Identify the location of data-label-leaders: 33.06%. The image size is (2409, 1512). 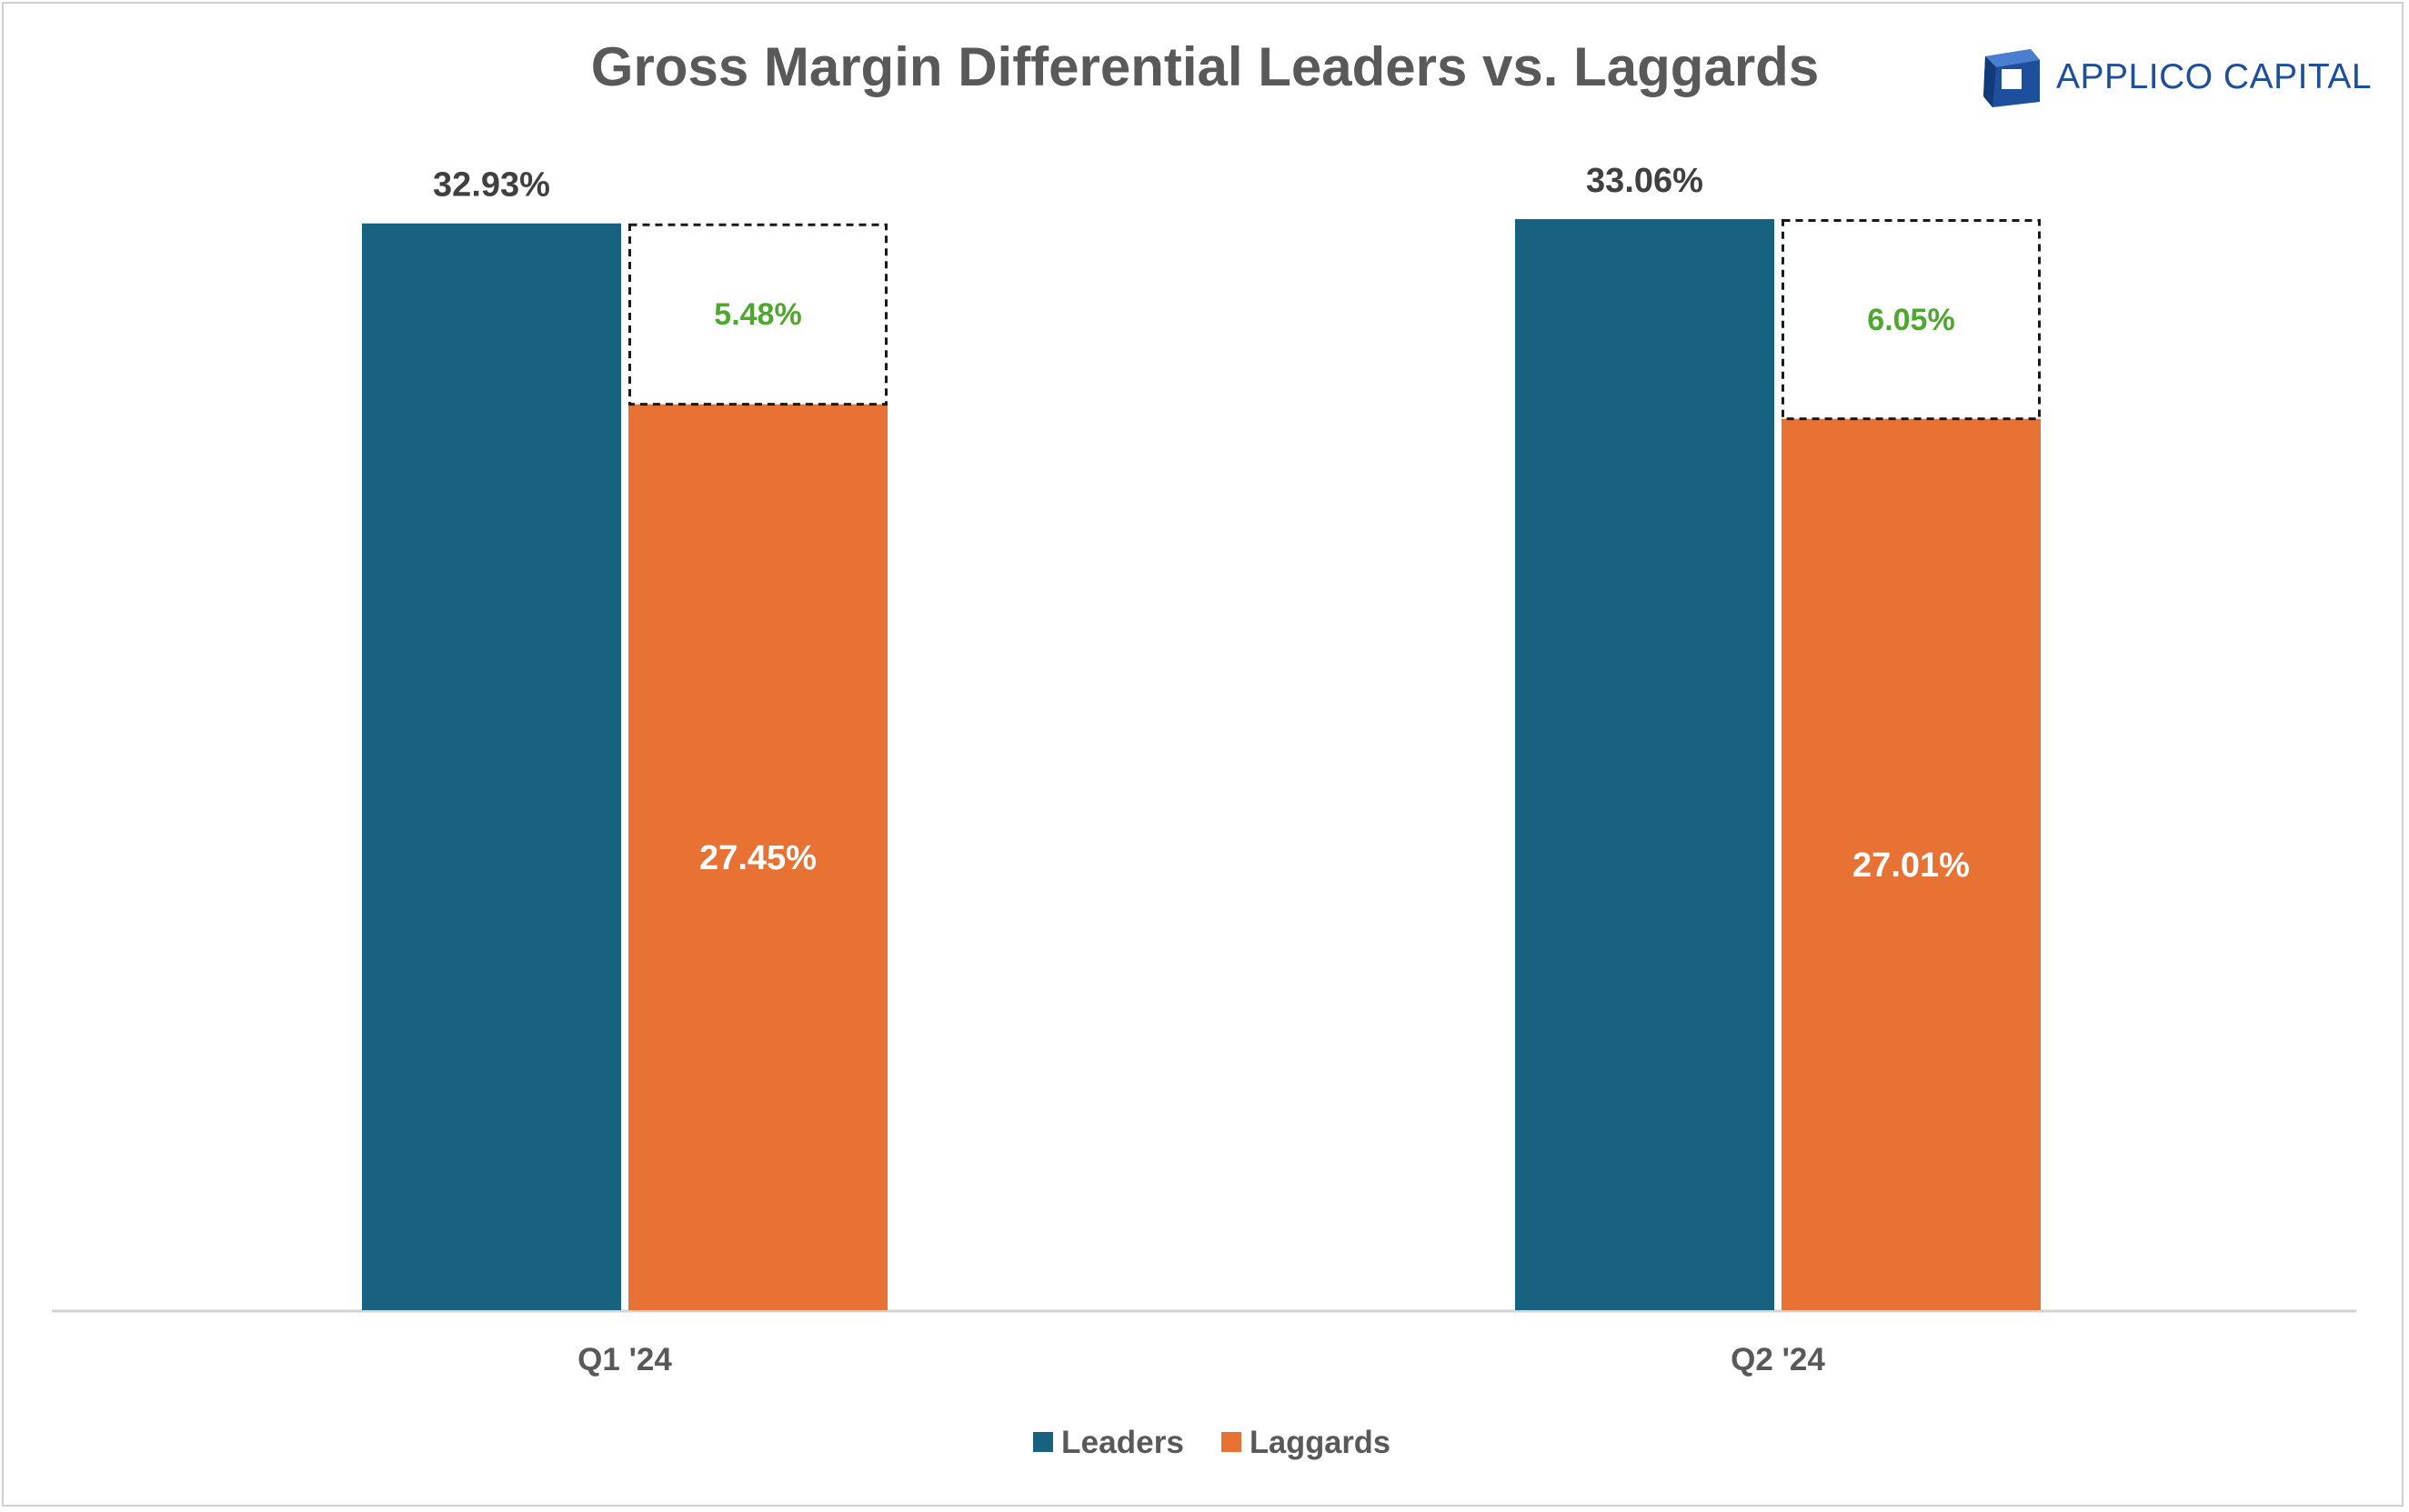
(1644, 181).